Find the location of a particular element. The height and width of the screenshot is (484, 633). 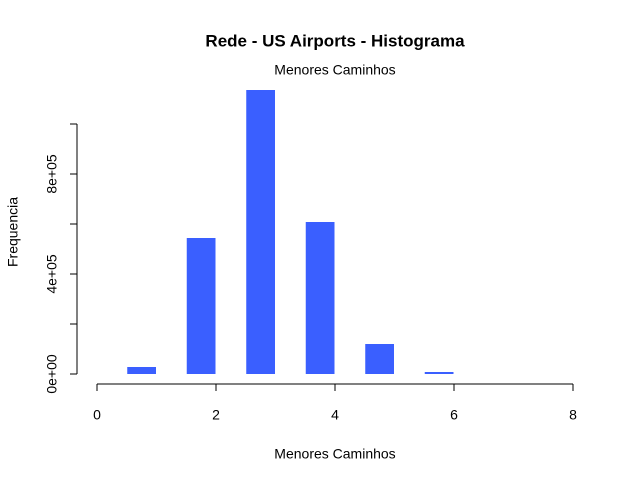

y-tick-label: 4e+05 is located at coordinates (52, 274).